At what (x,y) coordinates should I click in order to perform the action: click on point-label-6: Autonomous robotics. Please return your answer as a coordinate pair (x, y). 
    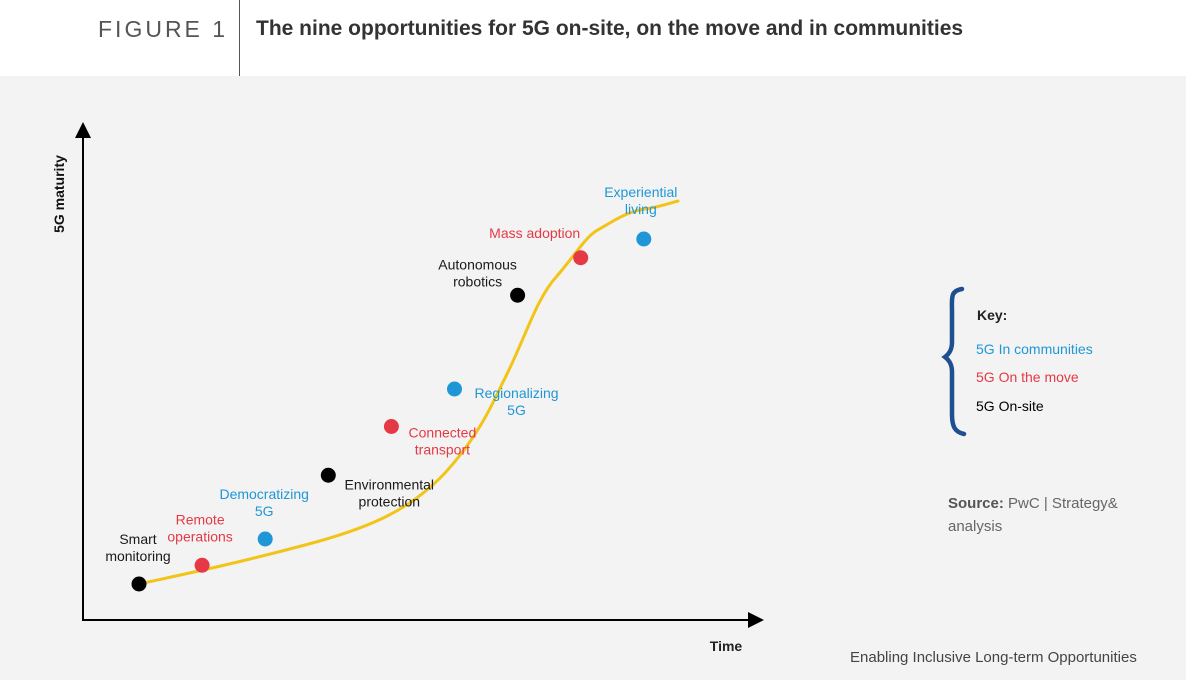
    Looking at the image, I should click on (477, 272).